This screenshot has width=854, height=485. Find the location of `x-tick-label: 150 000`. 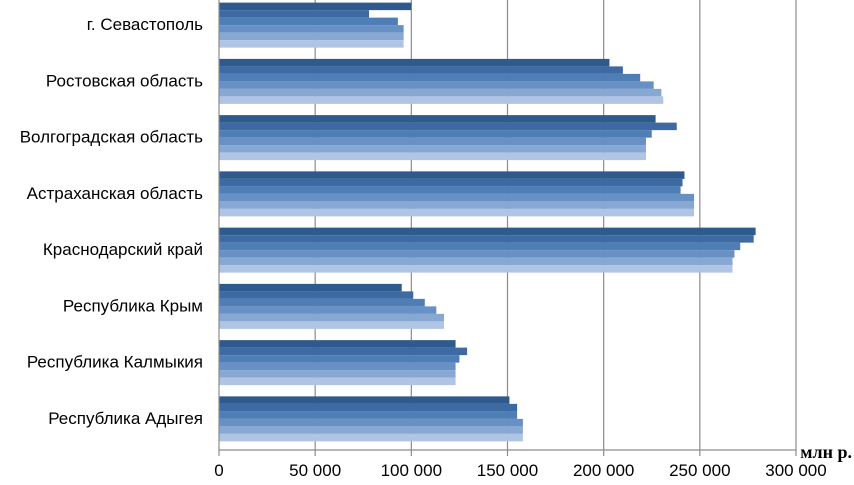

x-tick-label: 150 000 is located at coordinates (507, 470).